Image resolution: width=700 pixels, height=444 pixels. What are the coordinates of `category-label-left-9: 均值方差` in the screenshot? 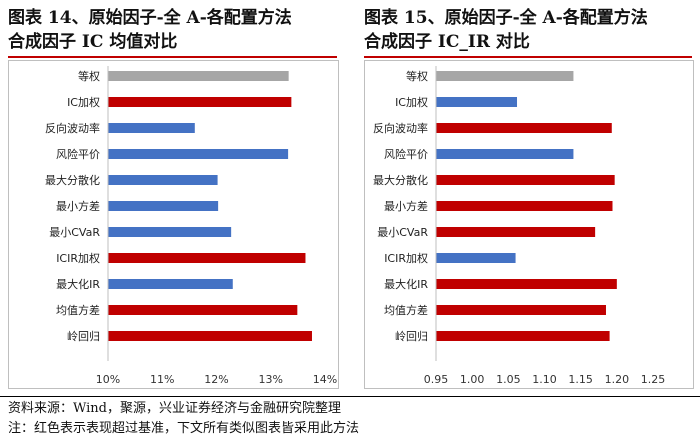 It's located at (78, 310).